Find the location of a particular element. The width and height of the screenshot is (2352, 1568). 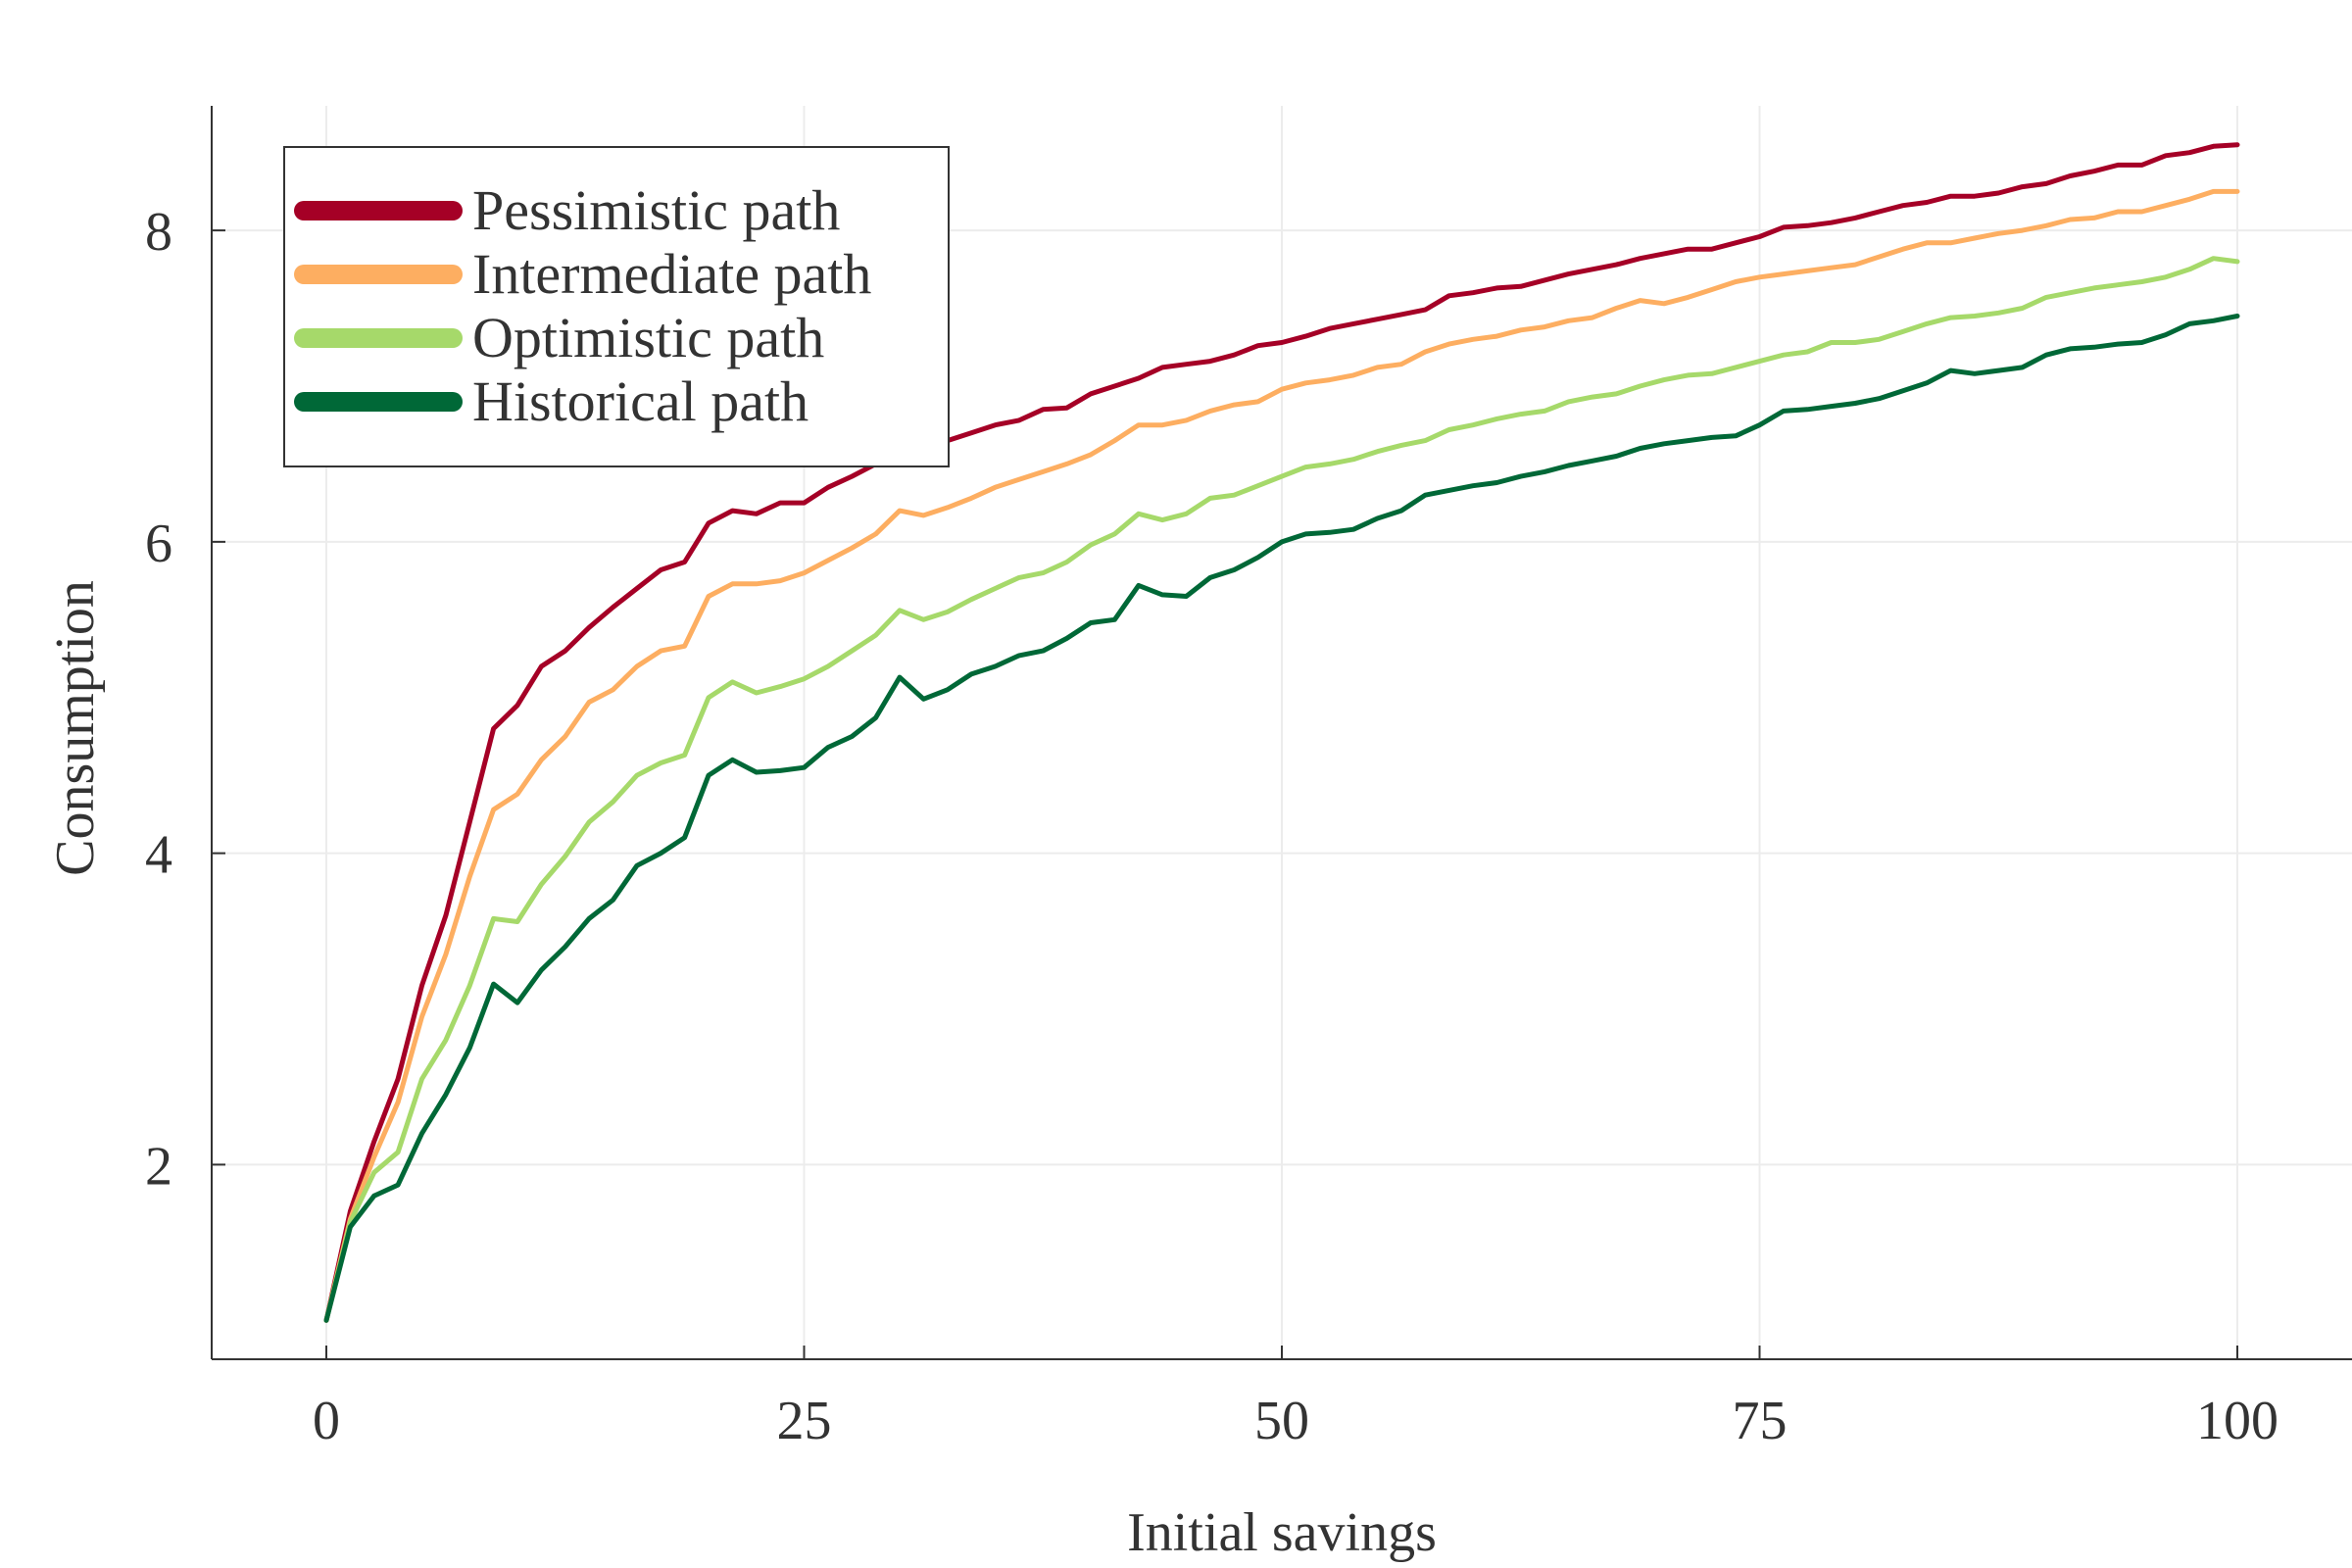

y-tick-label: 4 is located at coordinates (158, 855).